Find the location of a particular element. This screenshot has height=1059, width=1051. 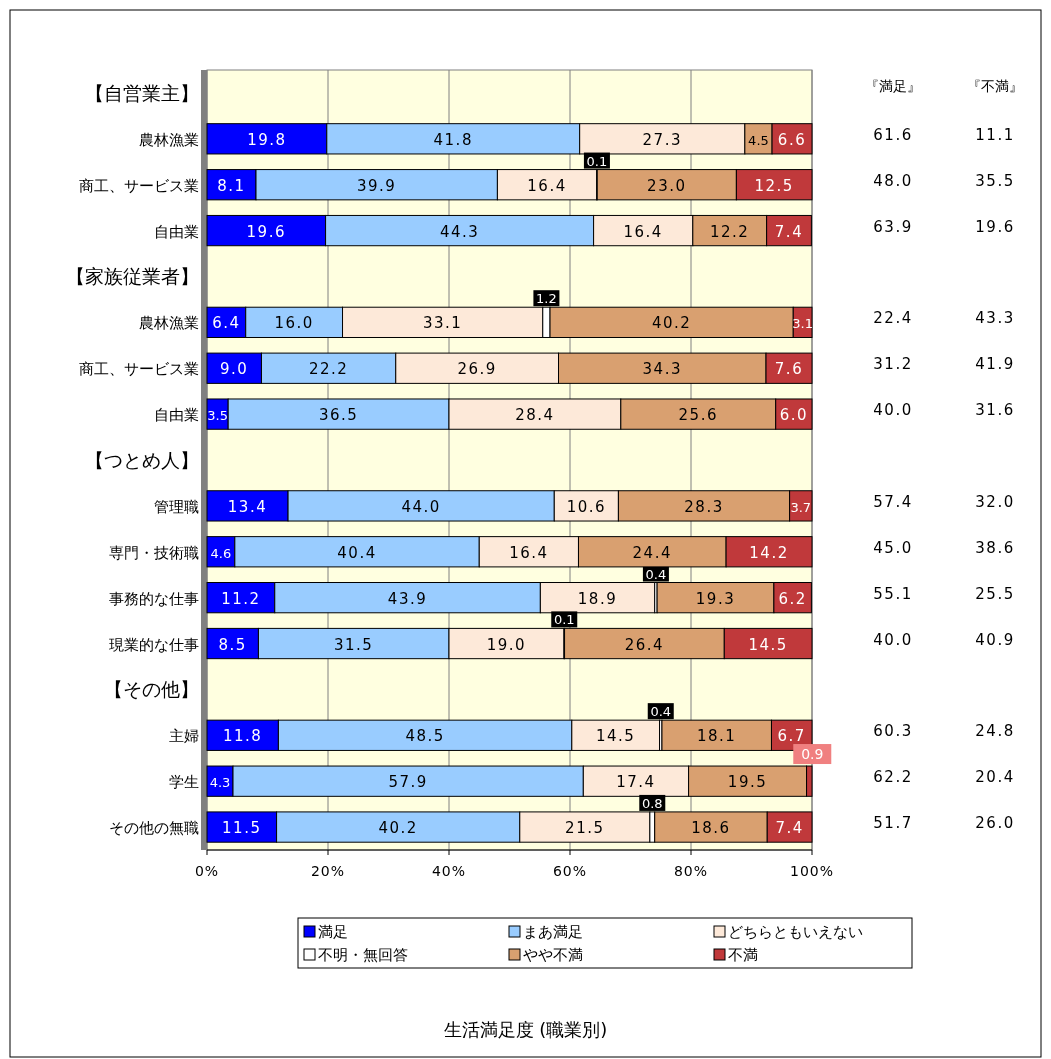

x-tick-label: 80% is located at coordinates (691, 871).